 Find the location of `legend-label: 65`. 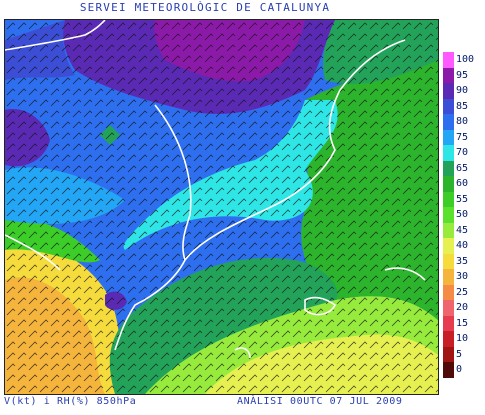

legend-label: 65 is located at coordinates (462, 168).